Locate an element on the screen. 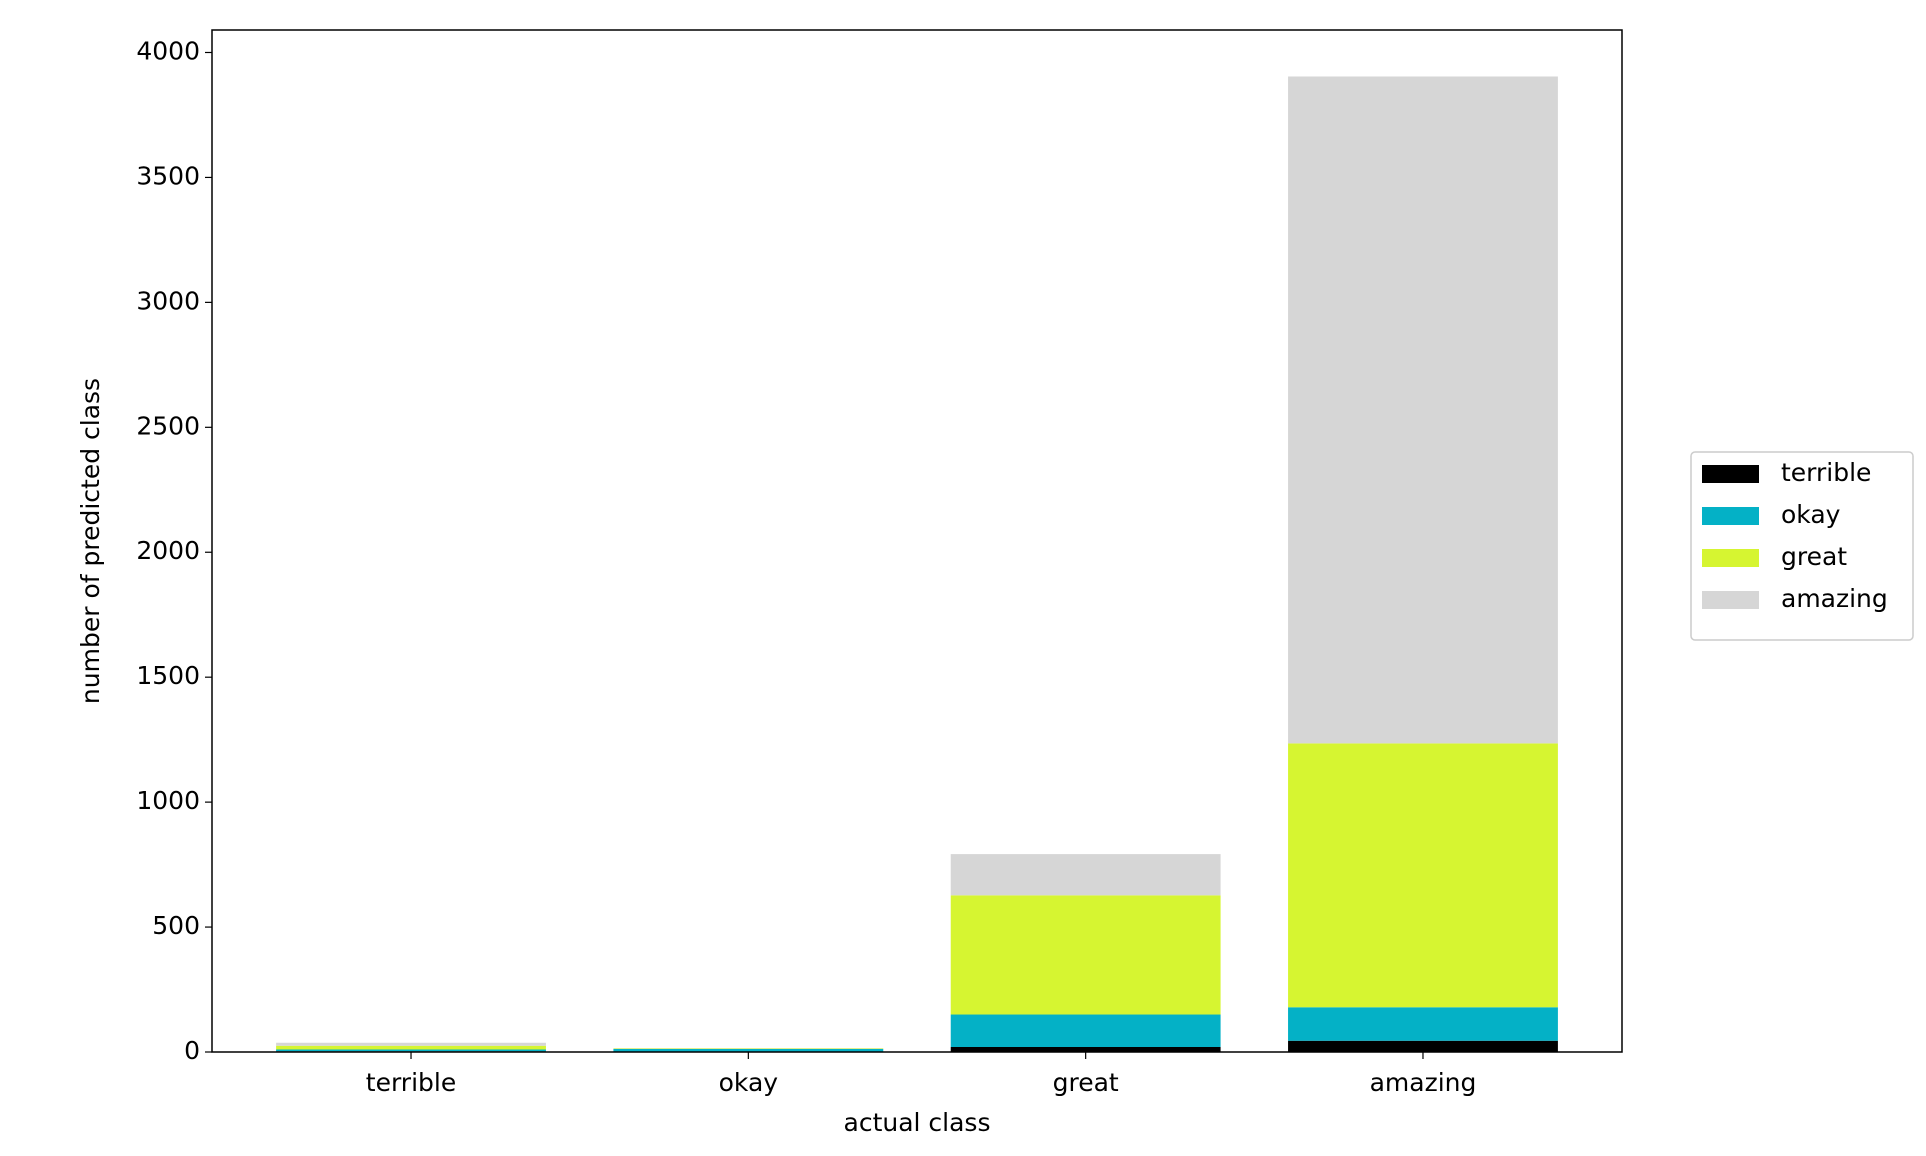 The width and height of the screenshot is (1926, 1156). y-tick-label: 2000 is located at coordinates (168, 550).